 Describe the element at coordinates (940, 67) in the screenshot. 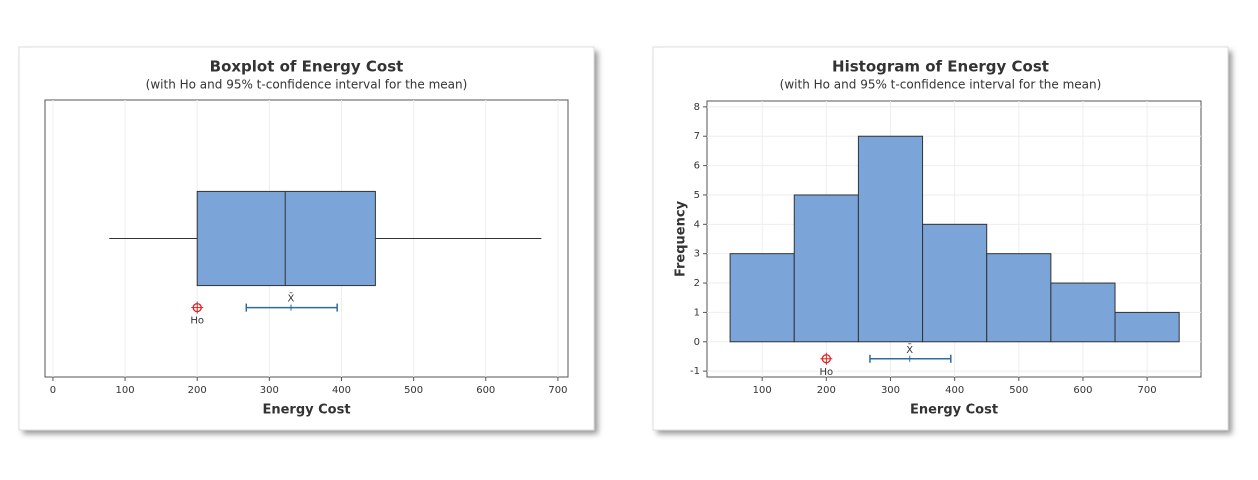

I see `chart-title: Histogram of Energy Cost` at that location.